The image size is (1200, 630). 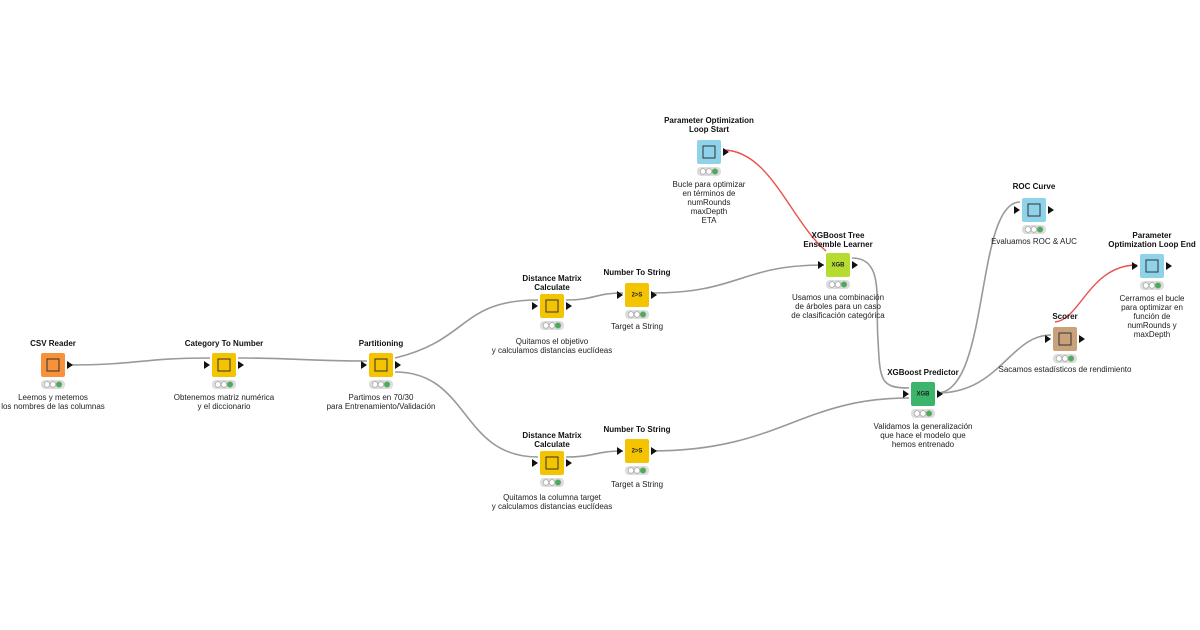 What do you see at coordinates (709, 129) in the screenshot?
I see `node-title: Loop Start` at bounding box center [709, 129].